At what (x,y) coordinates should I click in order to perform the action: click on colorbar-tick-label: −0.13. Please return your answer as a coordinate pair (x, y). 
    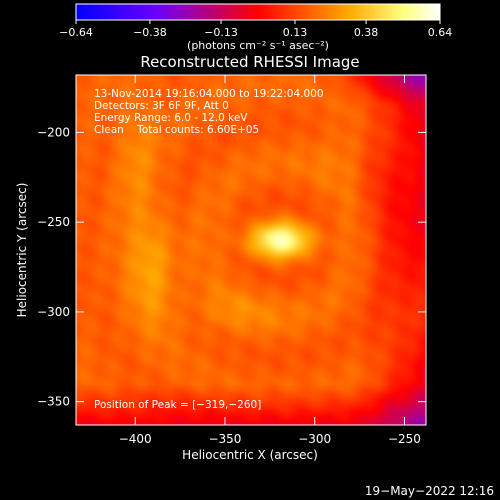
    Looking at the image, I should click on (221, 32).